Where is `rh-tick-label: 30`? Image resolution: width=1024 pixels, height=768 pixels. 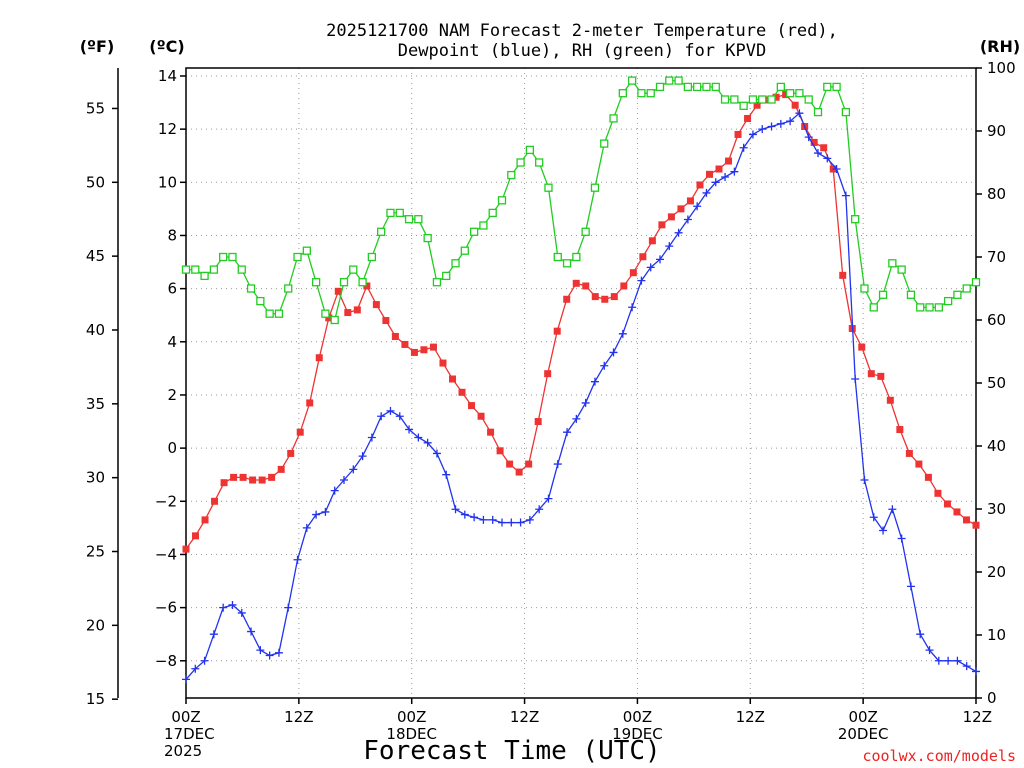 rh-tick-label: 30 is located at coordinates (996, 509).